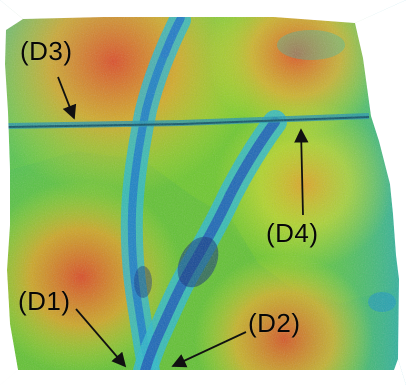 The height and width of the screenshot is (385, 406). I want to click on label-d3: (D3), so click(46, 51).